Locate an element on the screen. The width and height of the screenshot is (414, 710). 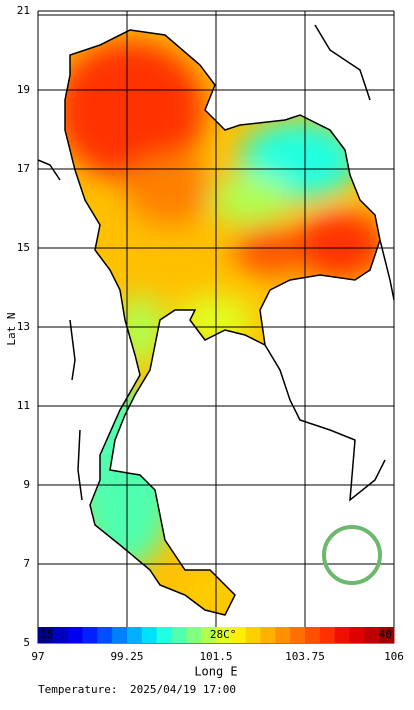
colorbar-tick-label: 15 is located at coordinates (46, 634).